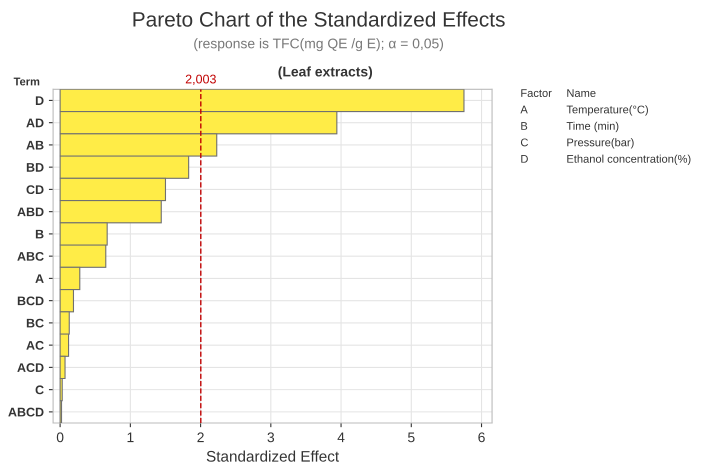 The image size is (708, 470). Describe the element at coordinates (536, 93) in the screenshot. I see `text: Factor` at that location.